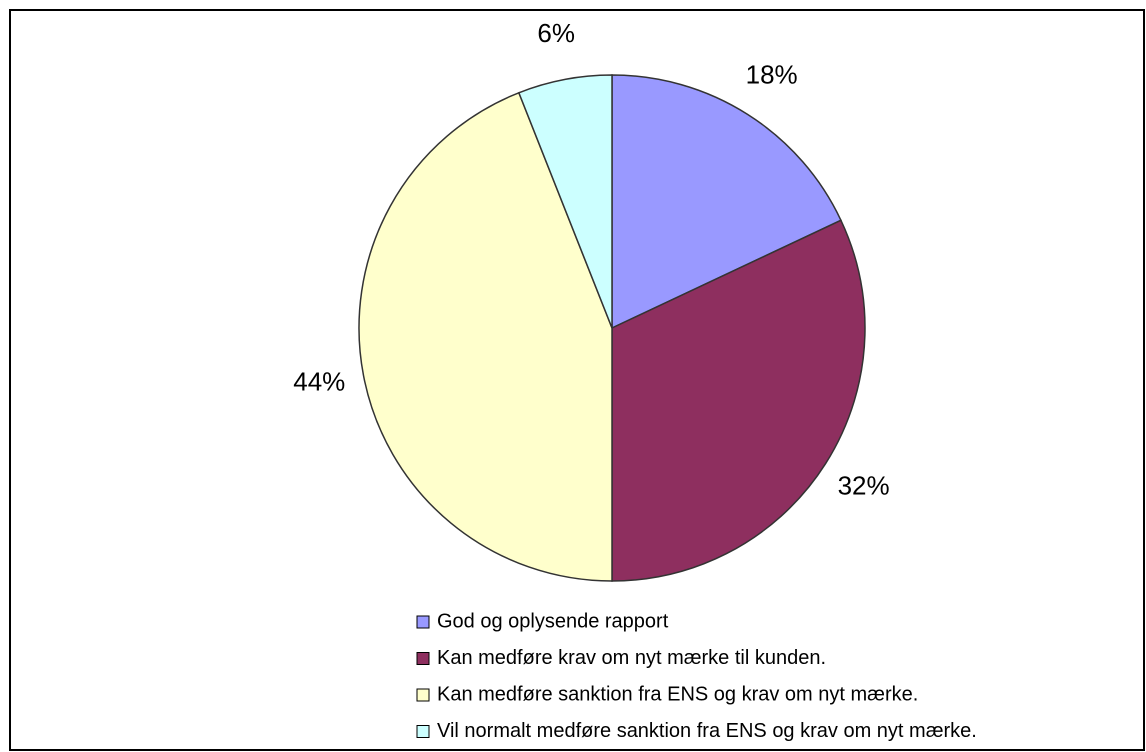  What do you see at coordinates (553, 621) in the screenshot?
I see `legend-label: God og oplysende rapport` at bounding box center [553, 621].